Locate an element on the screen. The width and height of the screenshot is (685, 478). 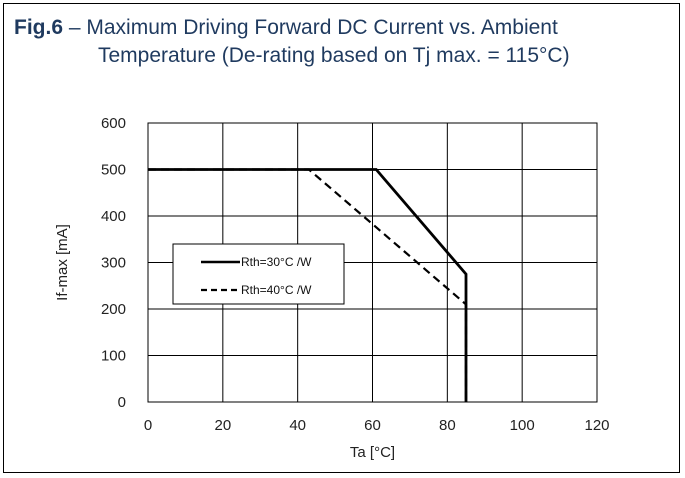
y-tick-label: 0 is located at coordinates (122, 402).